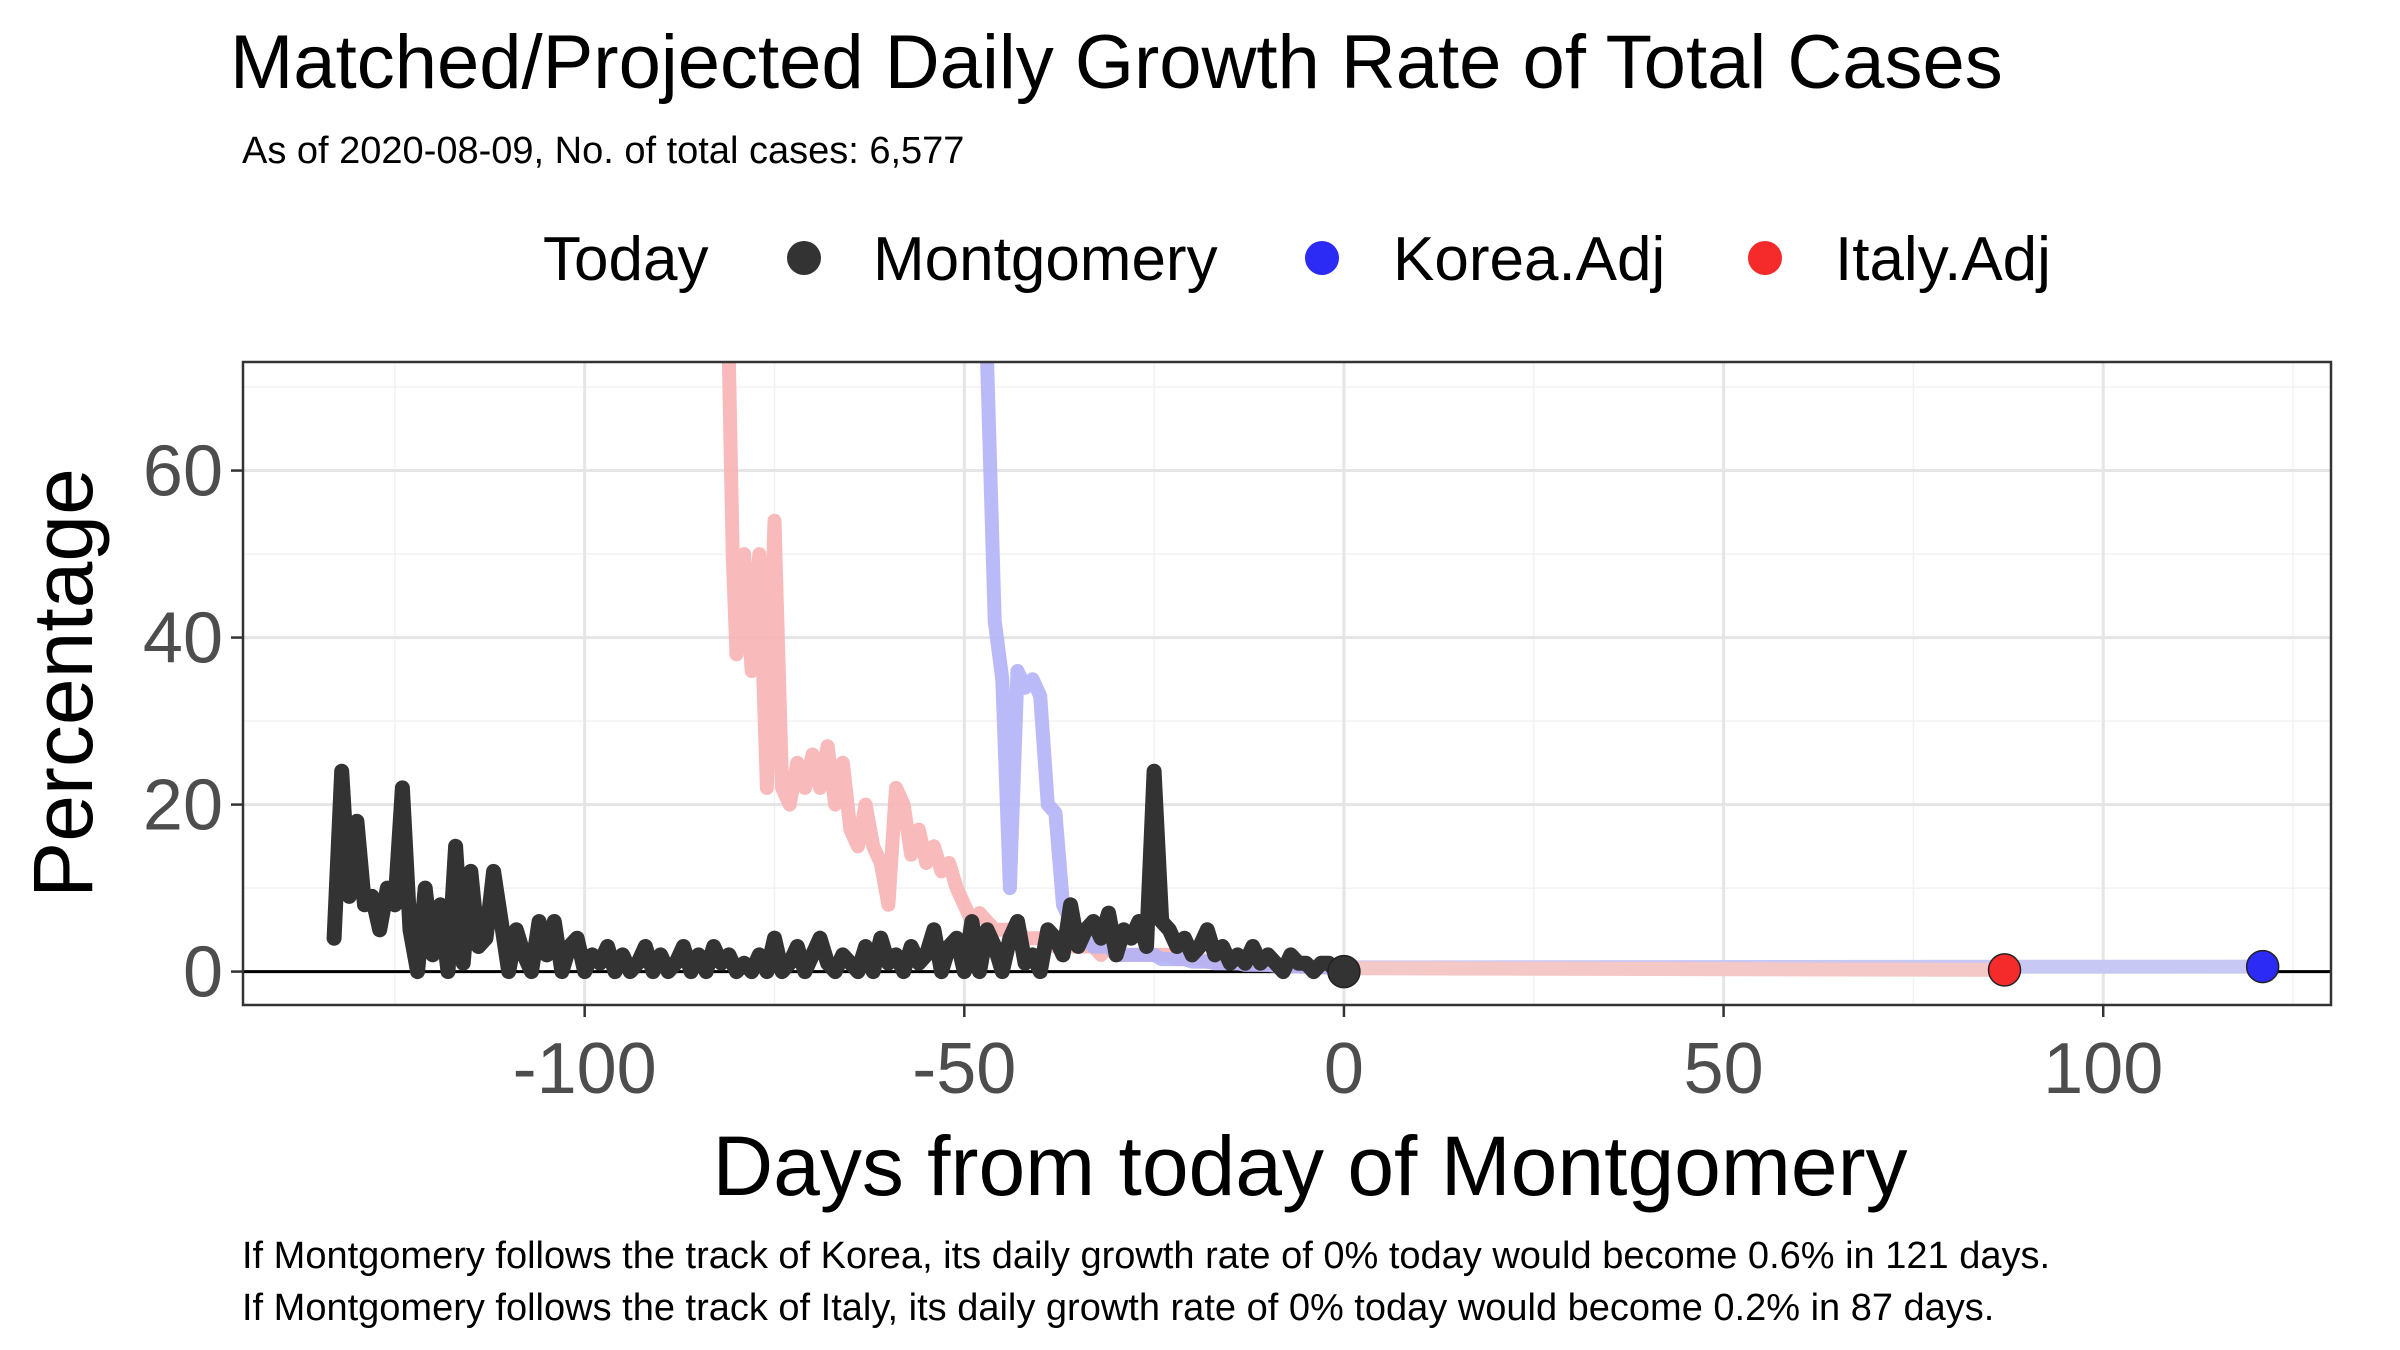 Image resolution: width=2400 pixels, height=1350 pixels. What do you see at coordinates (2262, 966) in the screenshot?
I see `today-point-korea-adj` at bounding box center [2262, 966].